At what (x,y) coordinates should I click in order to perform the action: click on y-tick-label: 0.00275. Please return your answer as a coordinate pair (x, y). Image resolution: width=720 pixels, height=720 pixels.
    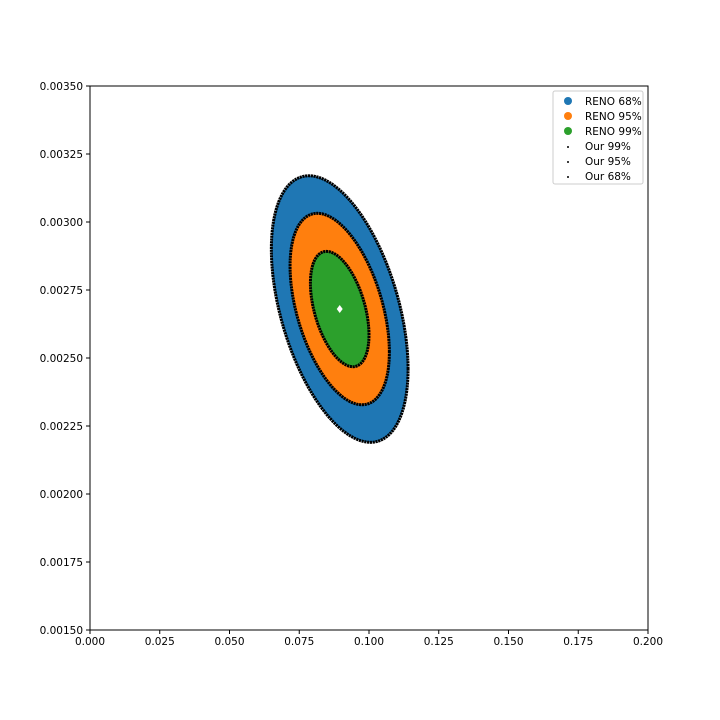
    Looking at the image, I should click on (61, 291).